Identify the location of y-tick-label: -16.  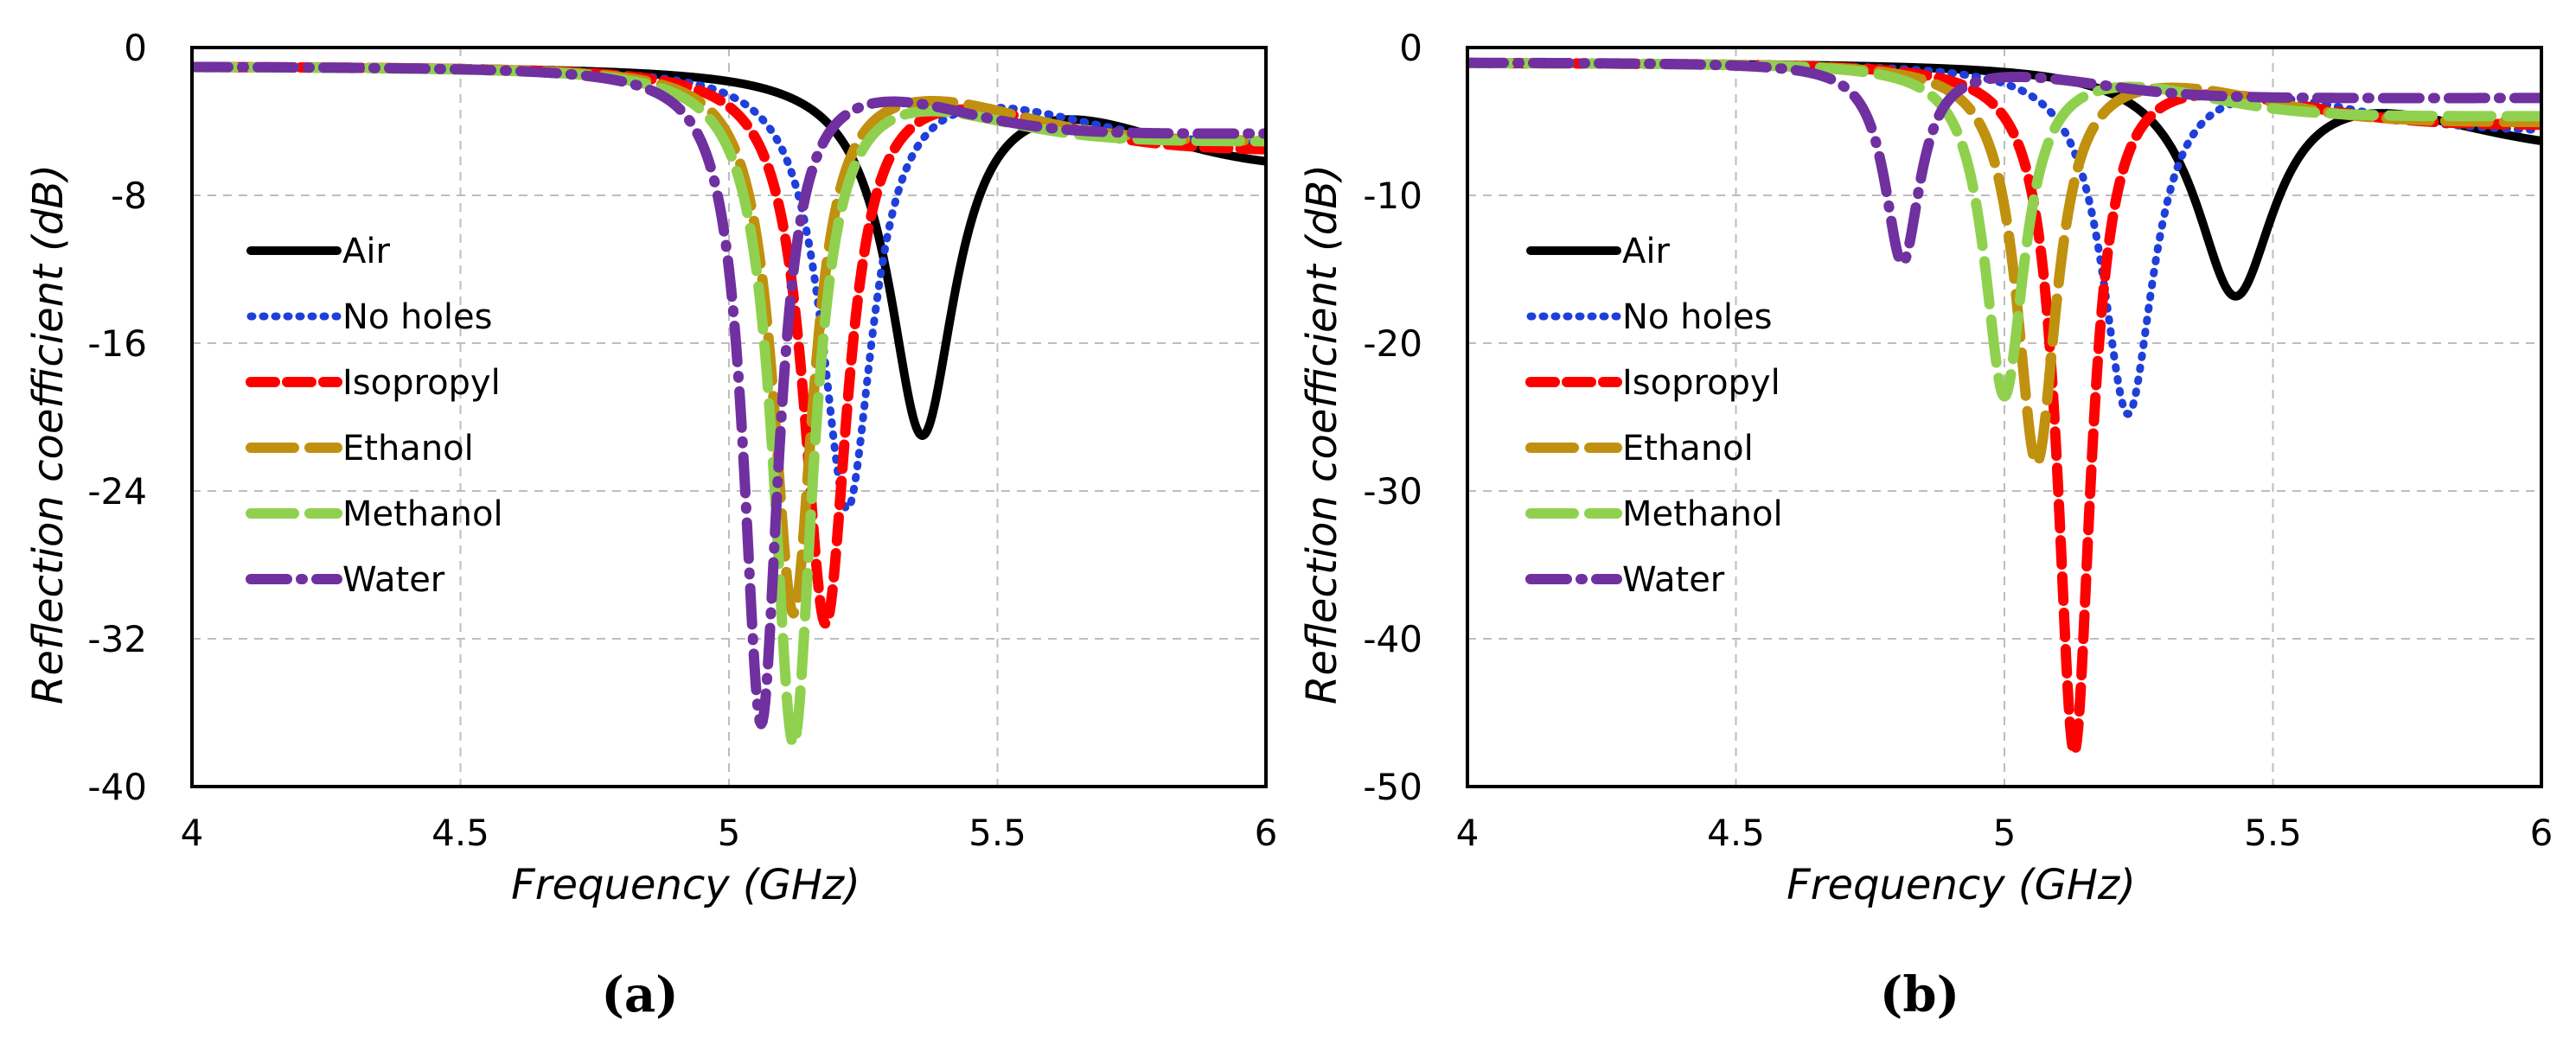
(117, 343).